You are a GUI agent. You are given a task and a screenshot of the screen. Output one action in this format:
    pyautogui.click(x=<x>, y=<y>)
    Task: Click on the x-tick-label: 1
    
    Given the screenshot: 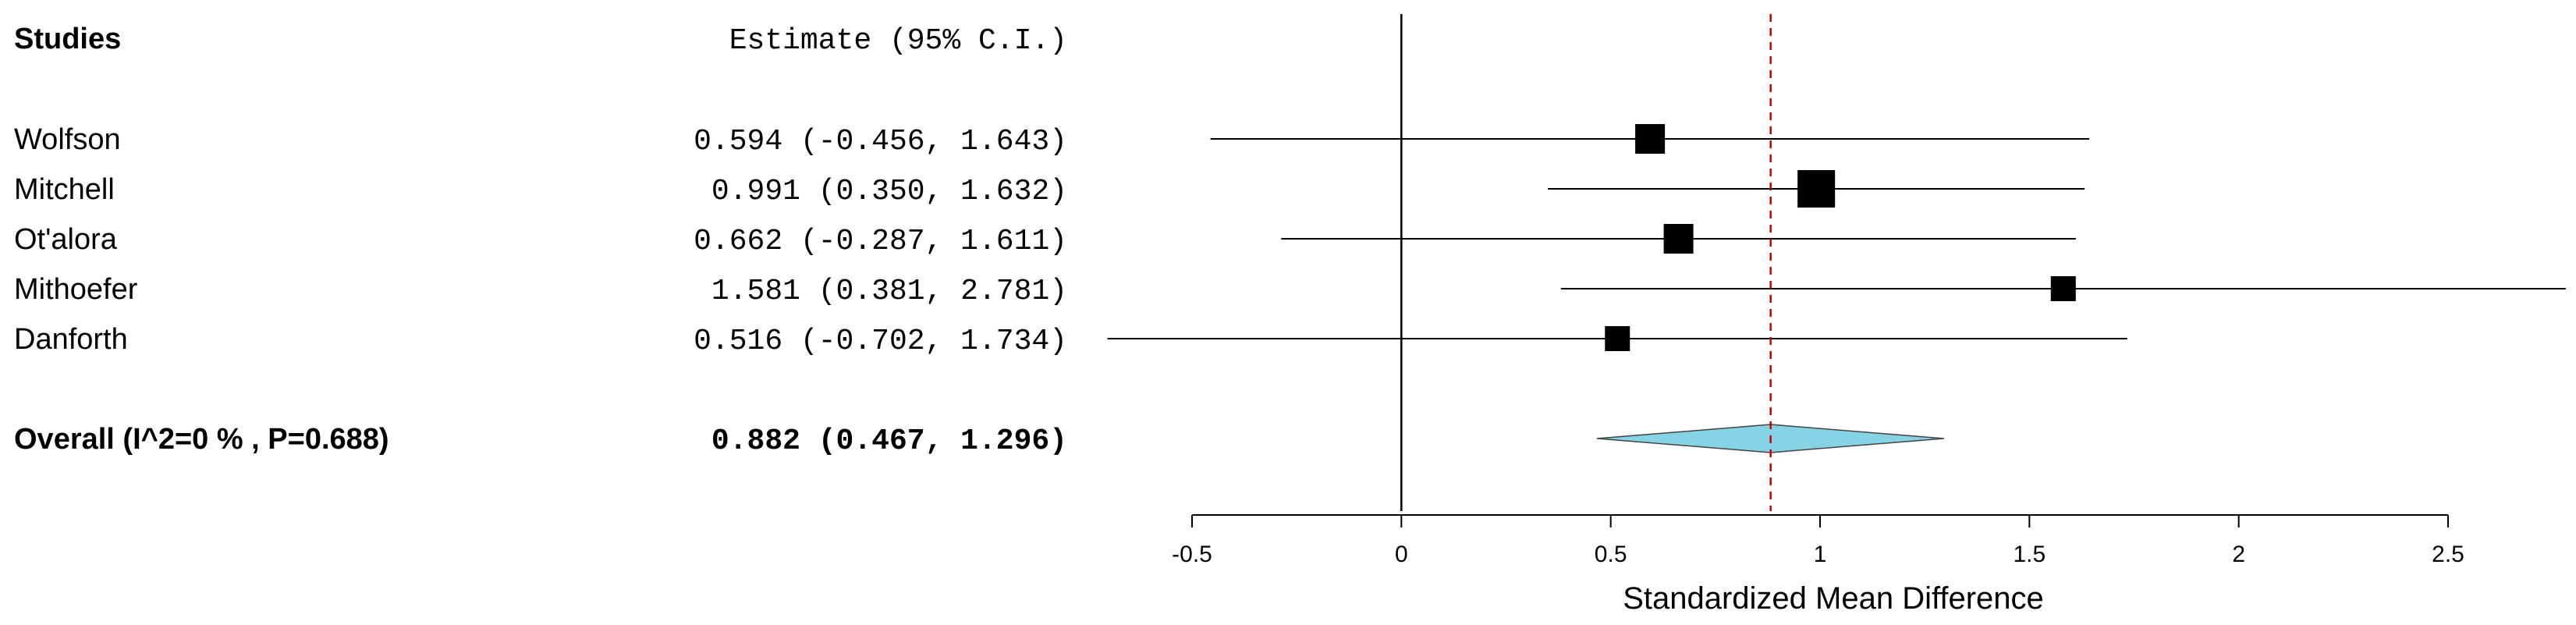 What is the action you would take?
    pyautogui.click(x=1820, y=554)
    